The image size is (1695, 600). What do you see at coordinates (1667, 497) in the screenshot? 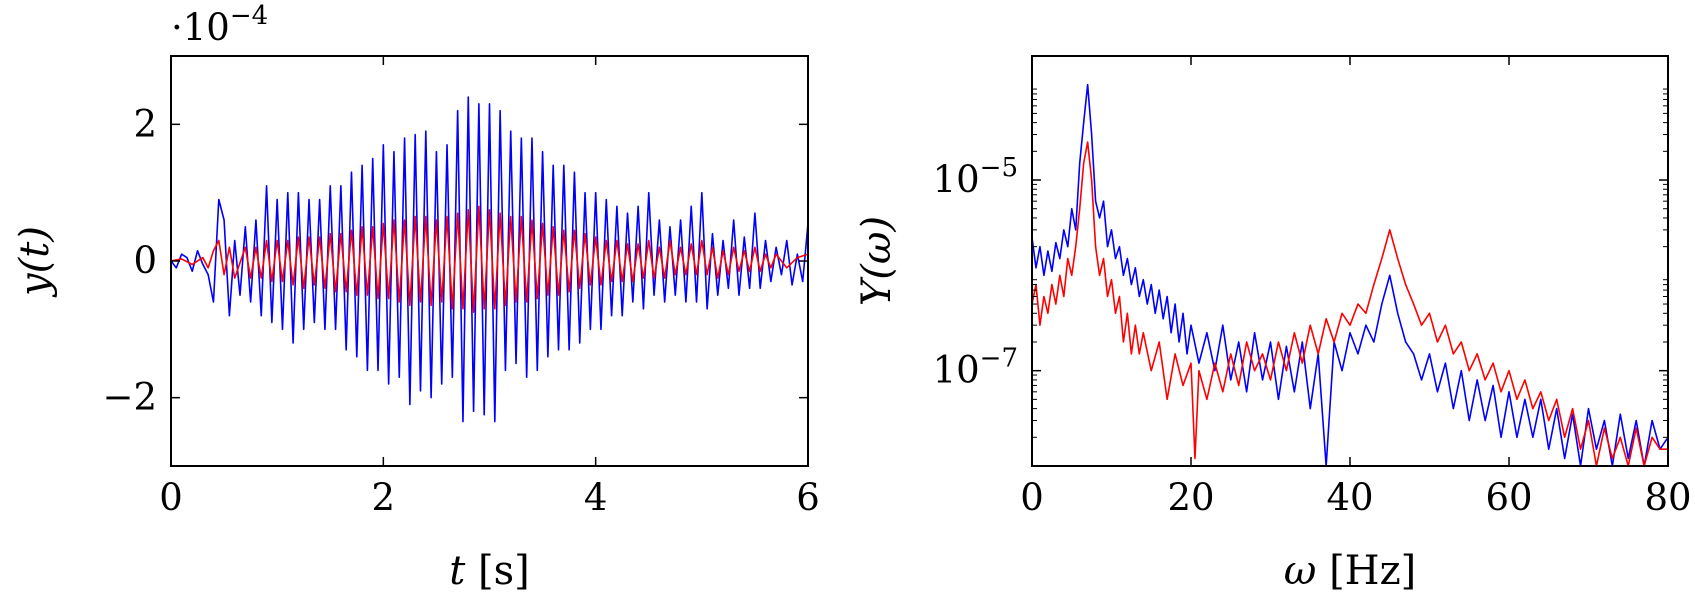
I see `x-tick-label: 80` at bounding box center [1667, 497].